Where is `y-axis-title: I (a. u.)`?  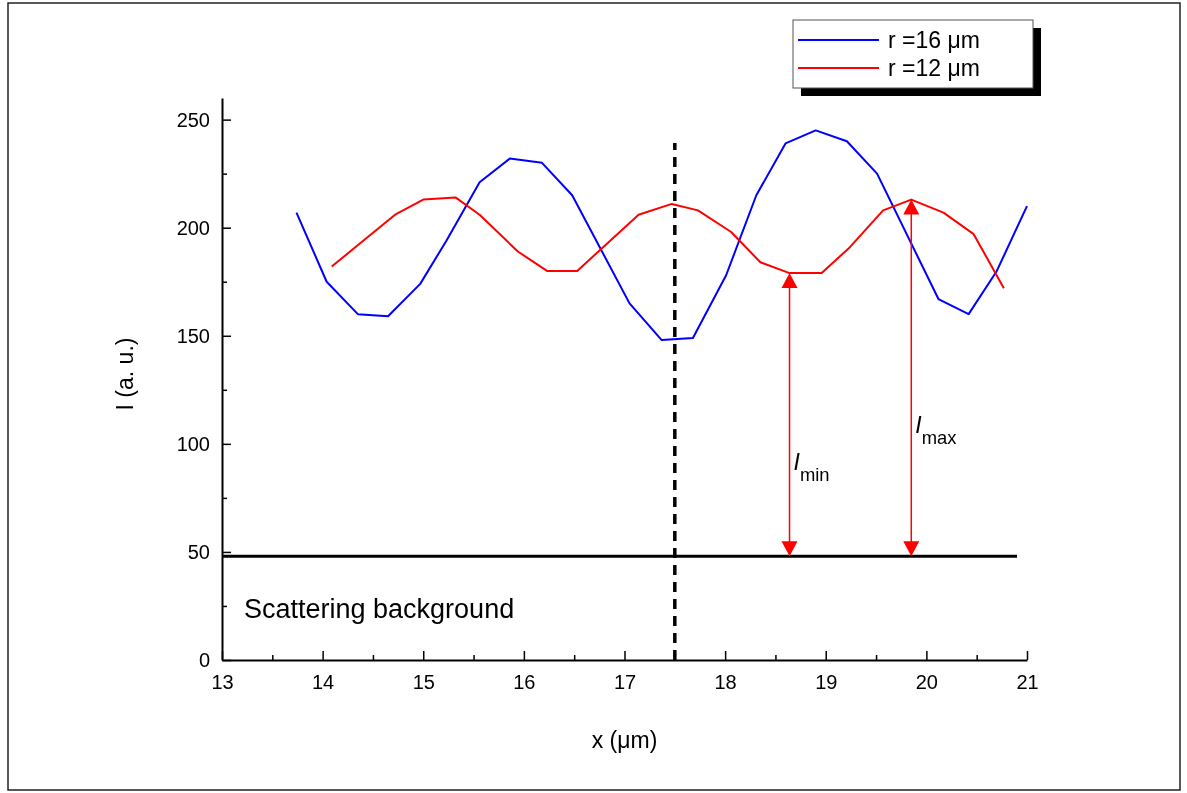
y-axis-title: I (a. u.) is located at coordinates (125, 374).